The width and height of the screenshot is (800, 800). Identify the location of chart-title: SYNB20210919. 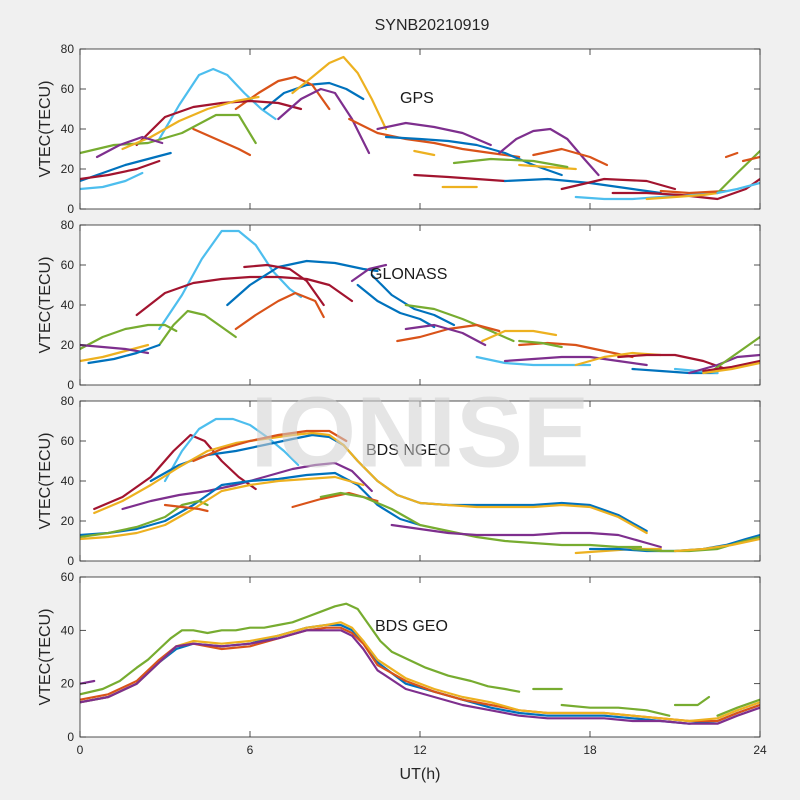
(432, 25).